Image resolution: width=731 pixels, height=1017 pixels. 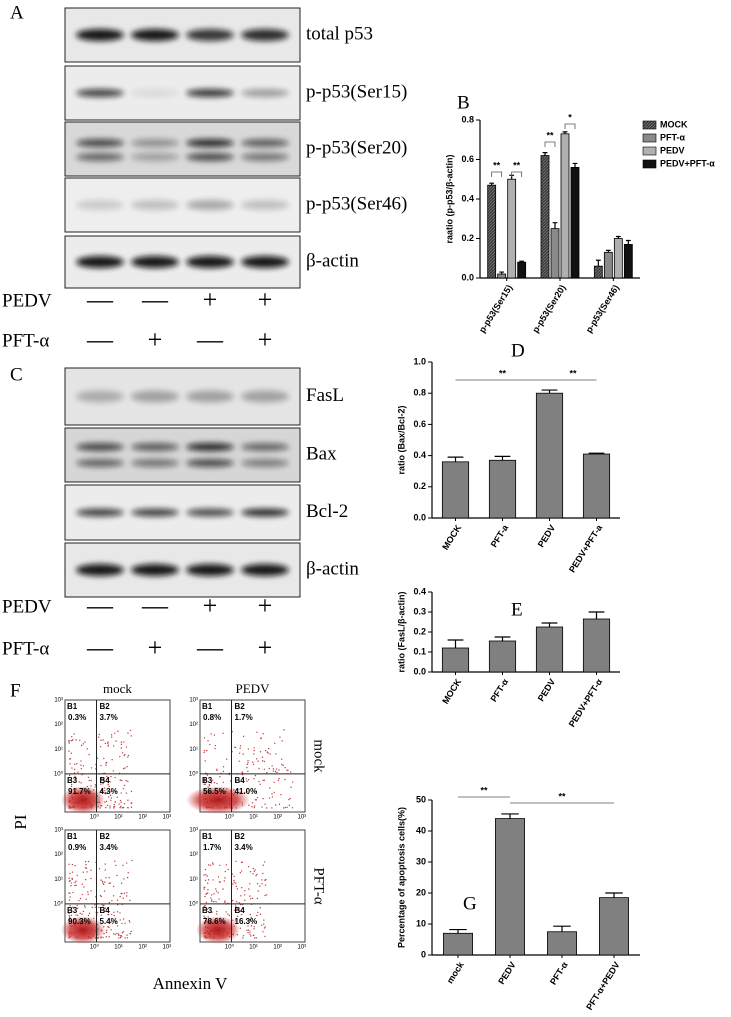 I want to click on significance-bracket, so click(x=517, y=174).